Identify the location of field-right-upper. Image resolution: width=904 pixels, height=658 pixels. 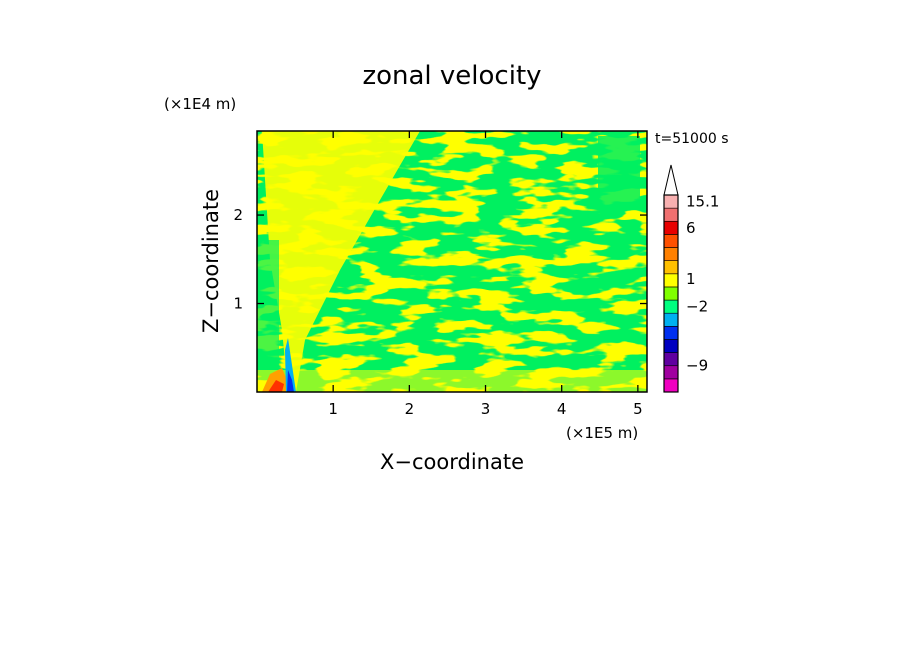
(619, 171).